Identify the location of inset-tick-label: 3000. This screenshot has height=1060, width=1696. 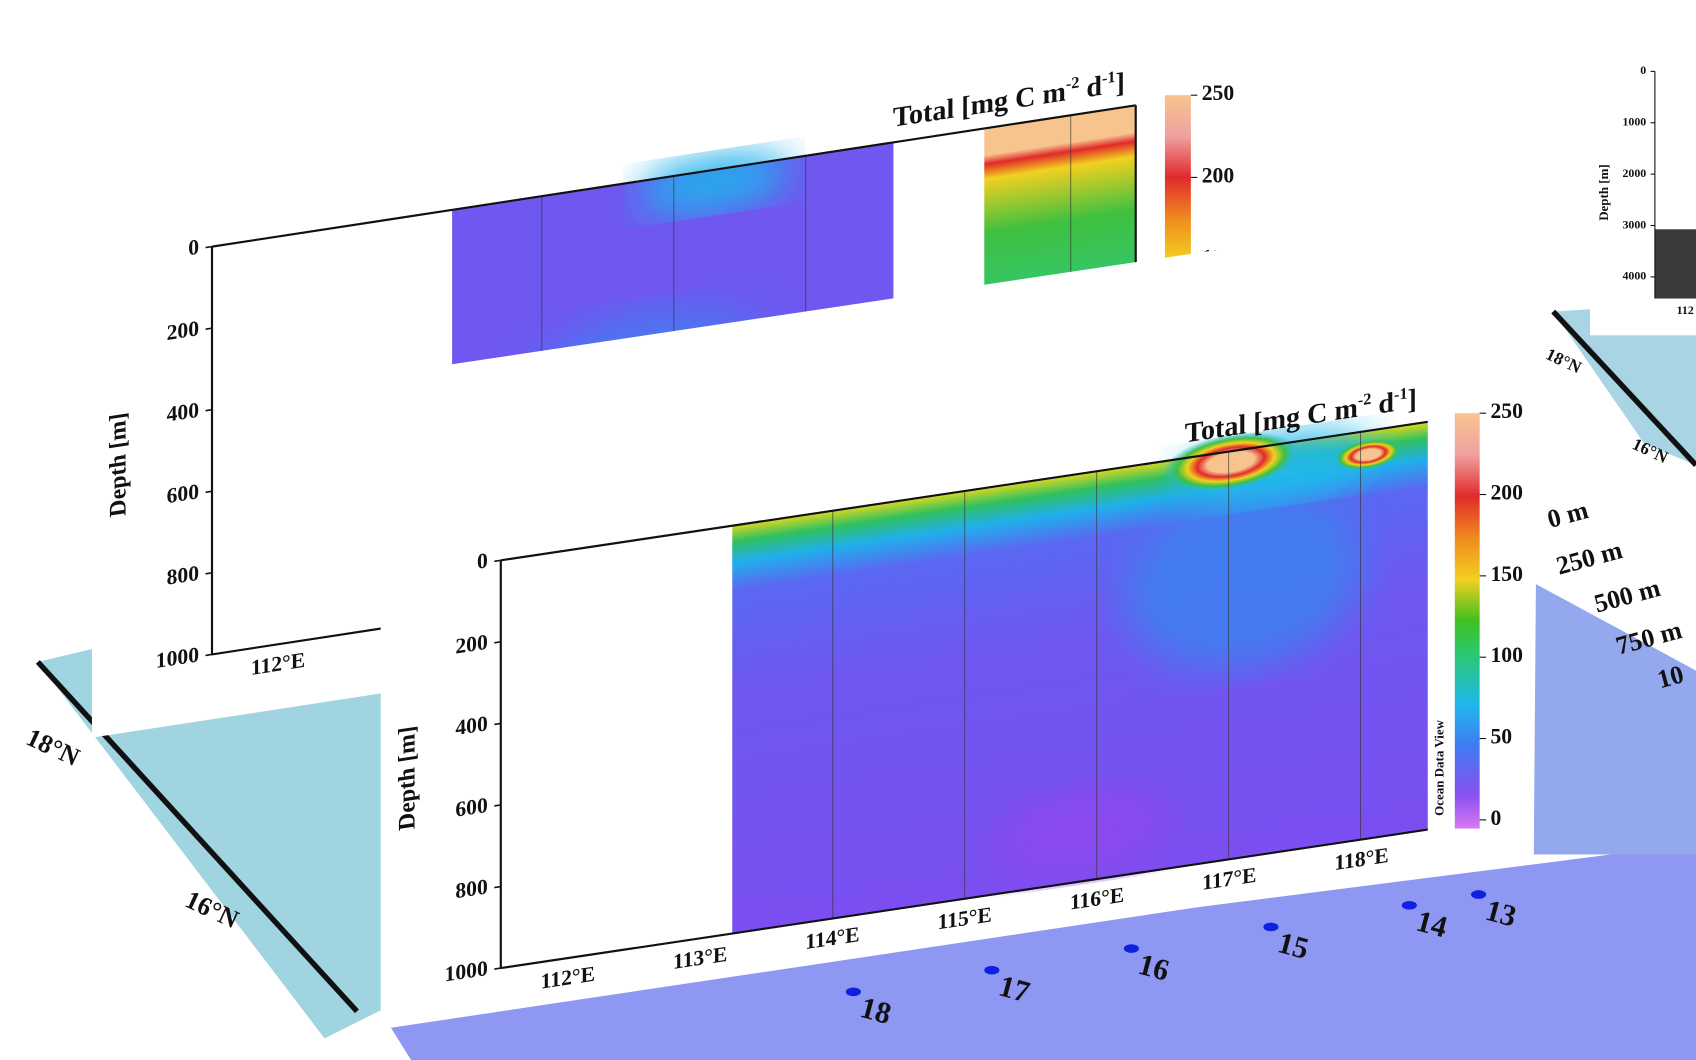
(1634, 224).